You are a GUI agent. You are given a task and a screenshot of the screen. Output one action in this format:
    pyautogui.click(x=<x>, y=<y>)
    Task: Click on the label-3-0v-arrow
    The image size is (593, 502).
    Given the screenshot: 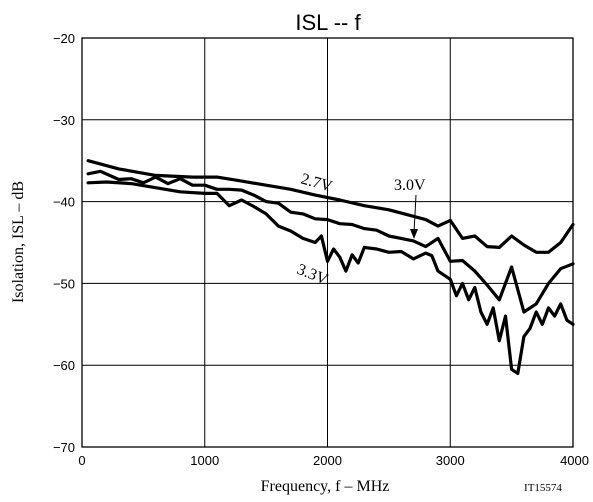 What is the action you would take?
    pyautogui.click(x=414, y=216)
    